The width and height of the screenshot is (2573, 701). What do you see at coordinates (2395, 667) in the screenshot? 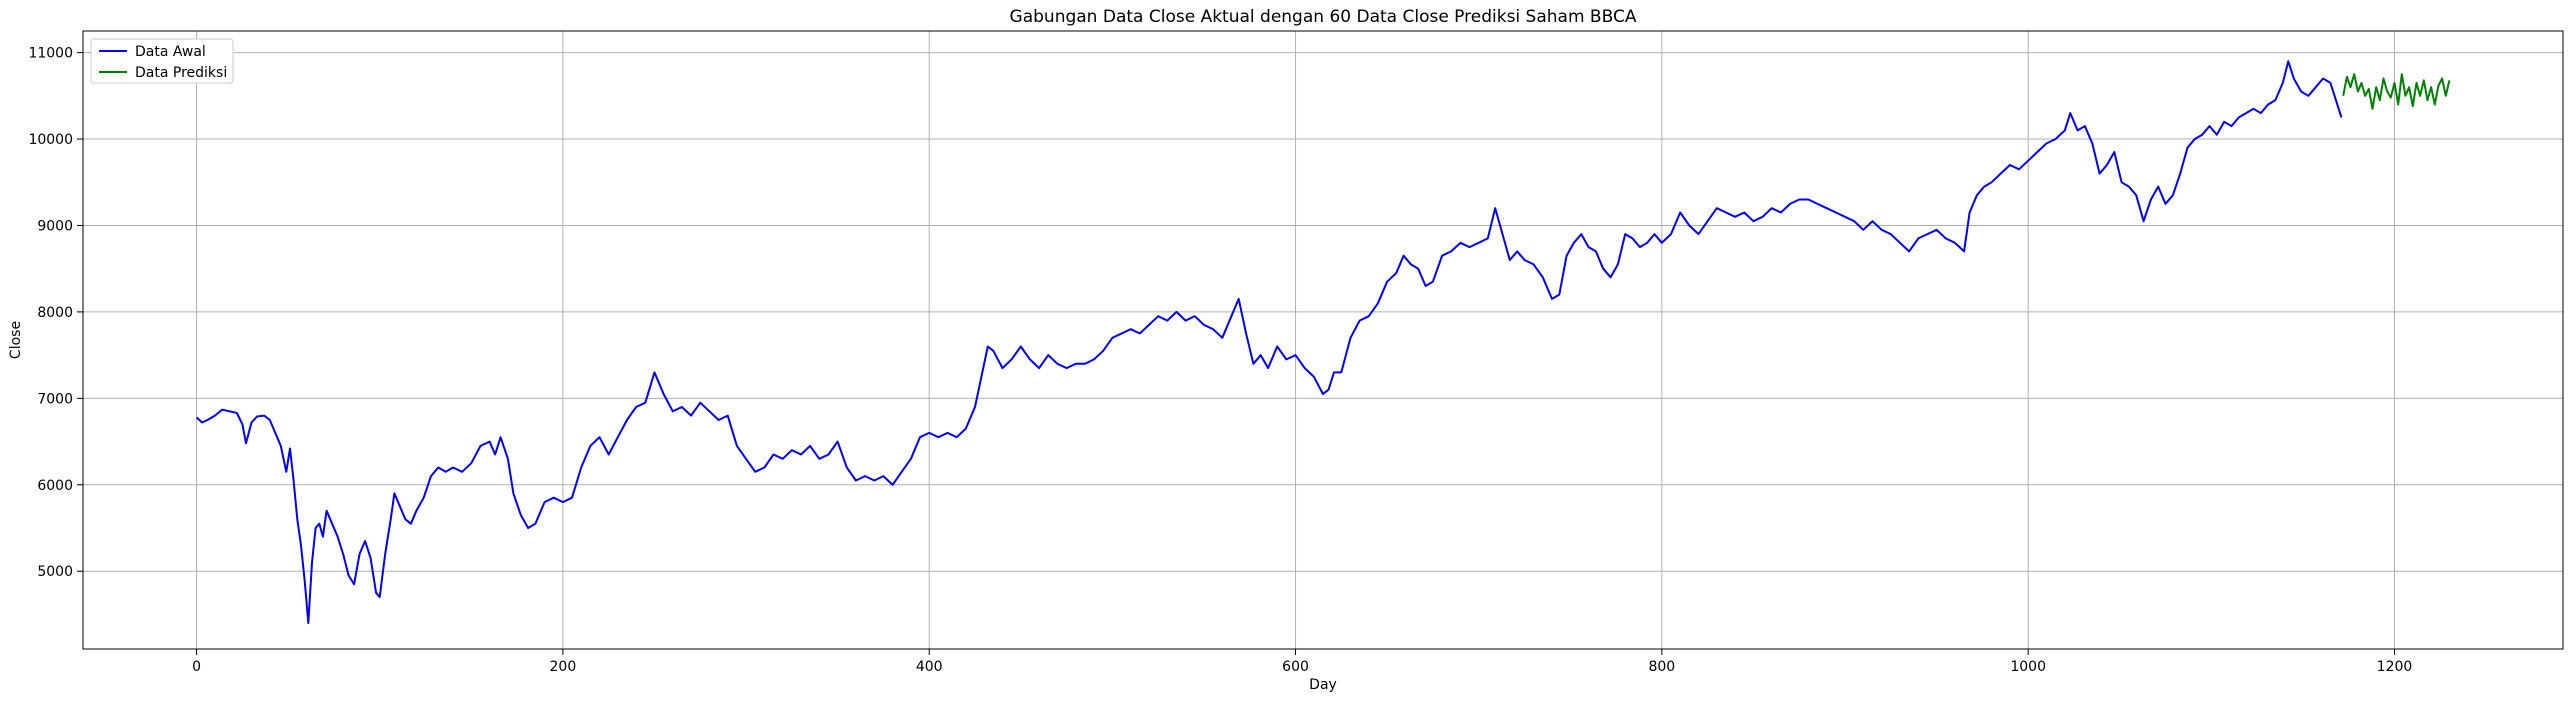
I see `x-tick-label: 1200` at bounding box center [2395, 667].